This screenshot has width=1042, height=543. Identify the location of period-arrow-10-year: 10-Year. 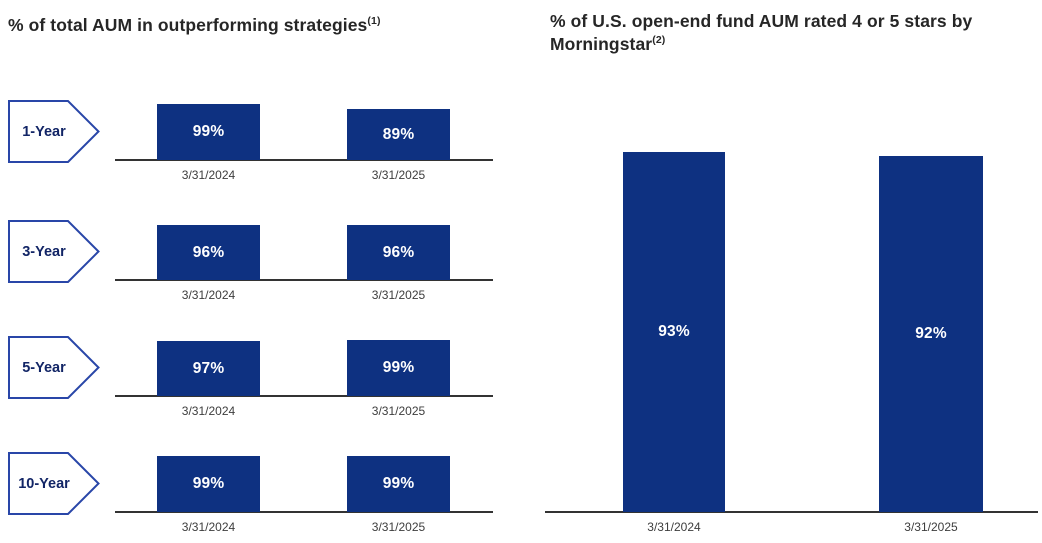
(54, 483).